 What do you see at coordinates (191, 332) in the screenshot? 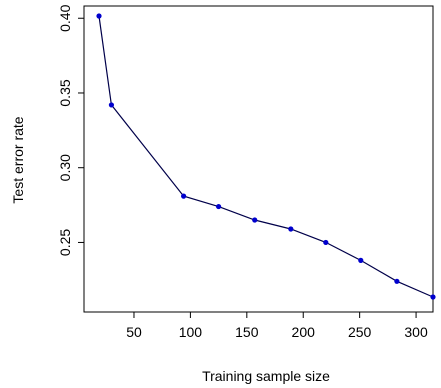
I see `x-tick-label: 100` at bounding box center [191, 332].